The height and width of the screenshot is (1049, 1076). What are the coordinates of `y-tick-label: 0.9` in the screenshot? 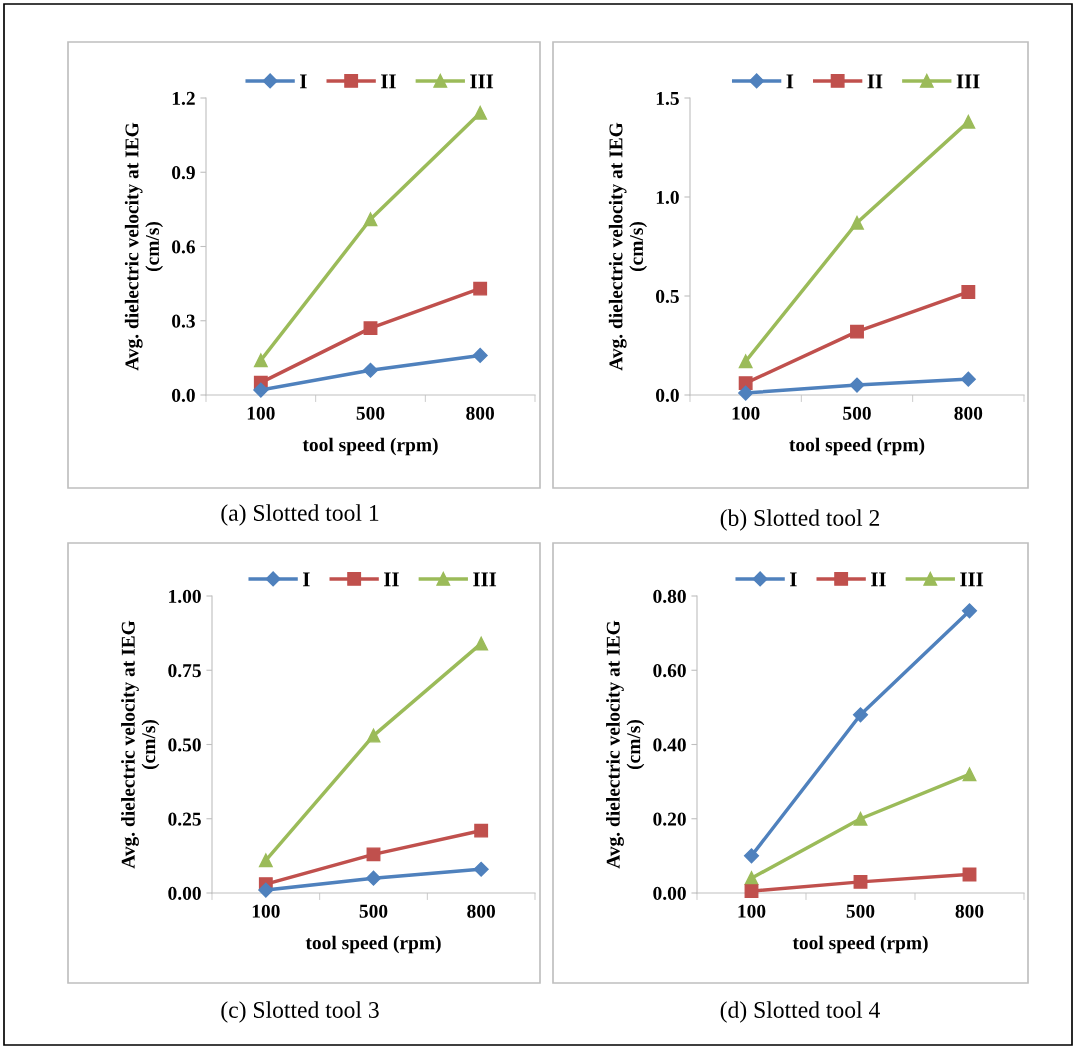 It's located at (183, 173).